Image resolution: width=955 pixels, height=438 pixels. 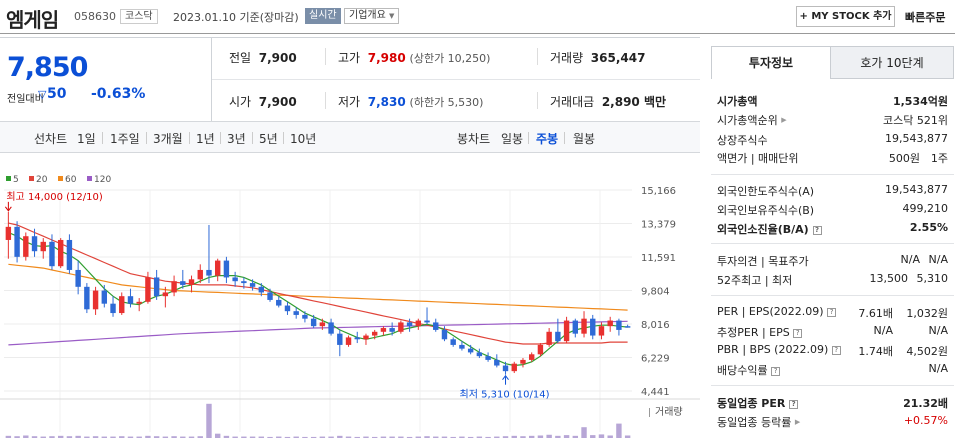 I want to click on amount-value: 2,890 백만, so click(x=634, y=102).